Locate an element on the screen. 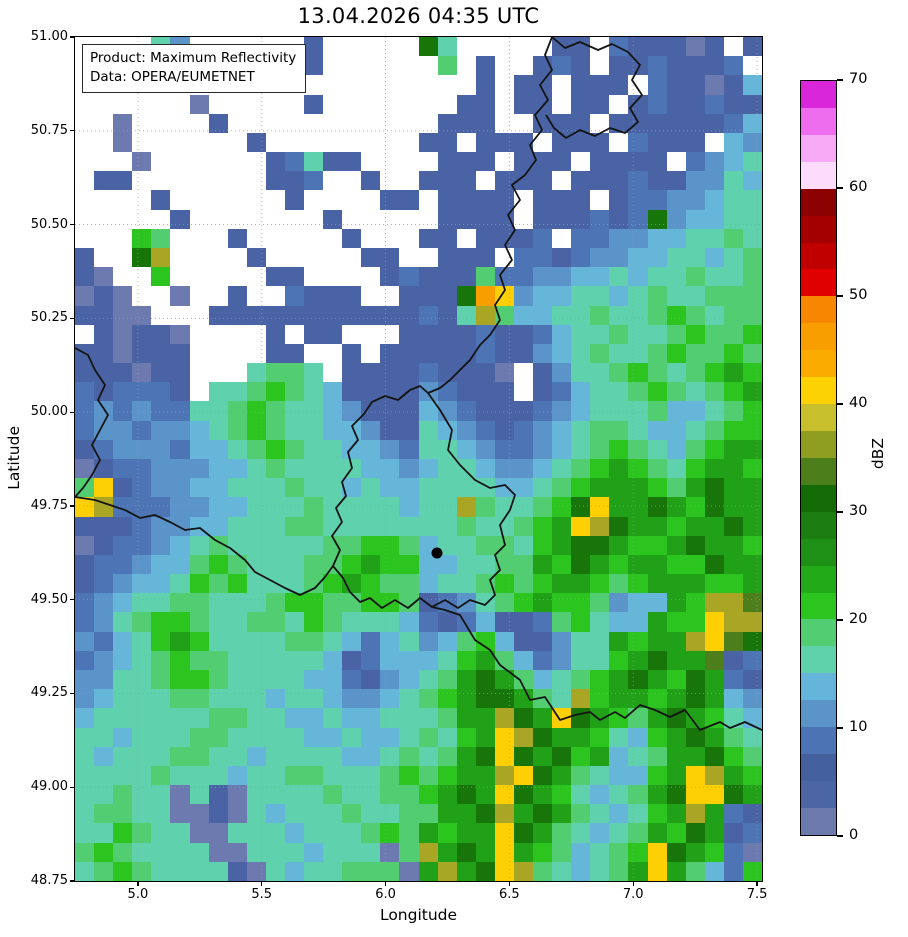 The image size is (908, 937). colorbar-tick-label: 40 is located at coordinates (858, 403).